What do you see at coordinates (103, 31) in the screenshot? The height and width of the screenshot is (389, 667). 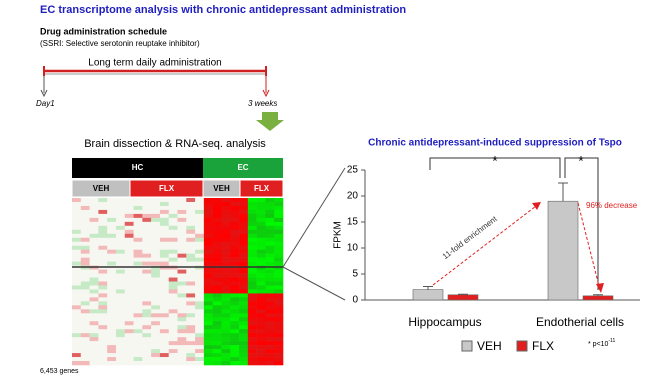 I see `schedule-heading: Drug administration schedule` at bounding box center [103, 31].